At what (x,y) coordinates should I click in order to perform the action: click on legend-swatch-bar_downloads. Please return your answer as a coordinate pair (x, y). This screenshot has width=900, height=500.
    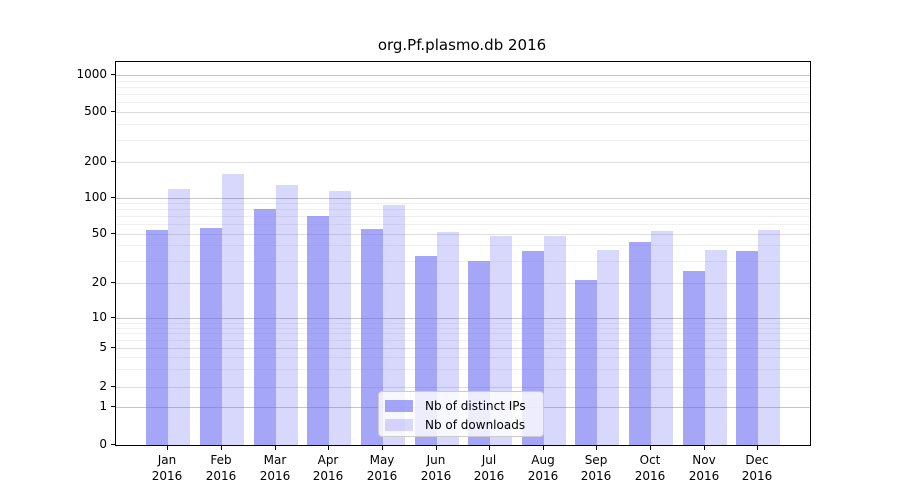
    Looking at the image, I should click on (399, 425).